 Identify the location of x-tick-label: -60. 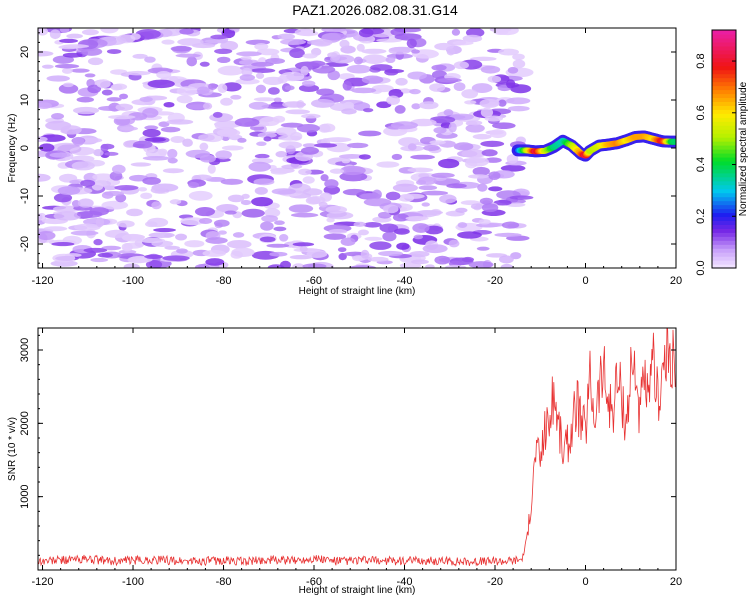
(314, 281).